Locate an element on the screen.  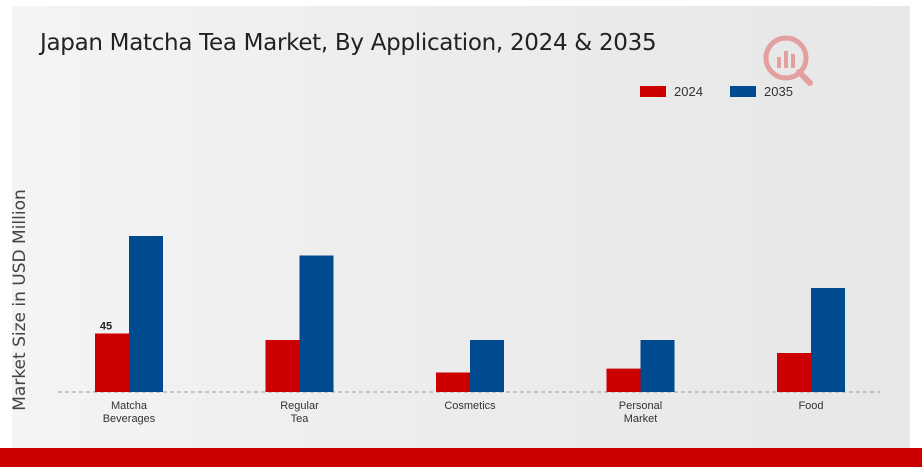
legend-label-2024: 2024 is located at coordinates (688, 91).